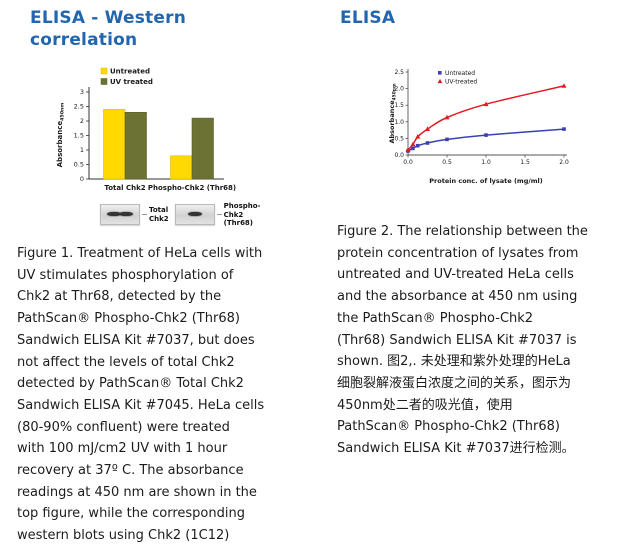 The width and height of the screenshot is (643, 551). What do you see at coordinates (525, 162) in the screenshot?
I see `x-tick-label: 1.5` at bounding box center [525, 162].